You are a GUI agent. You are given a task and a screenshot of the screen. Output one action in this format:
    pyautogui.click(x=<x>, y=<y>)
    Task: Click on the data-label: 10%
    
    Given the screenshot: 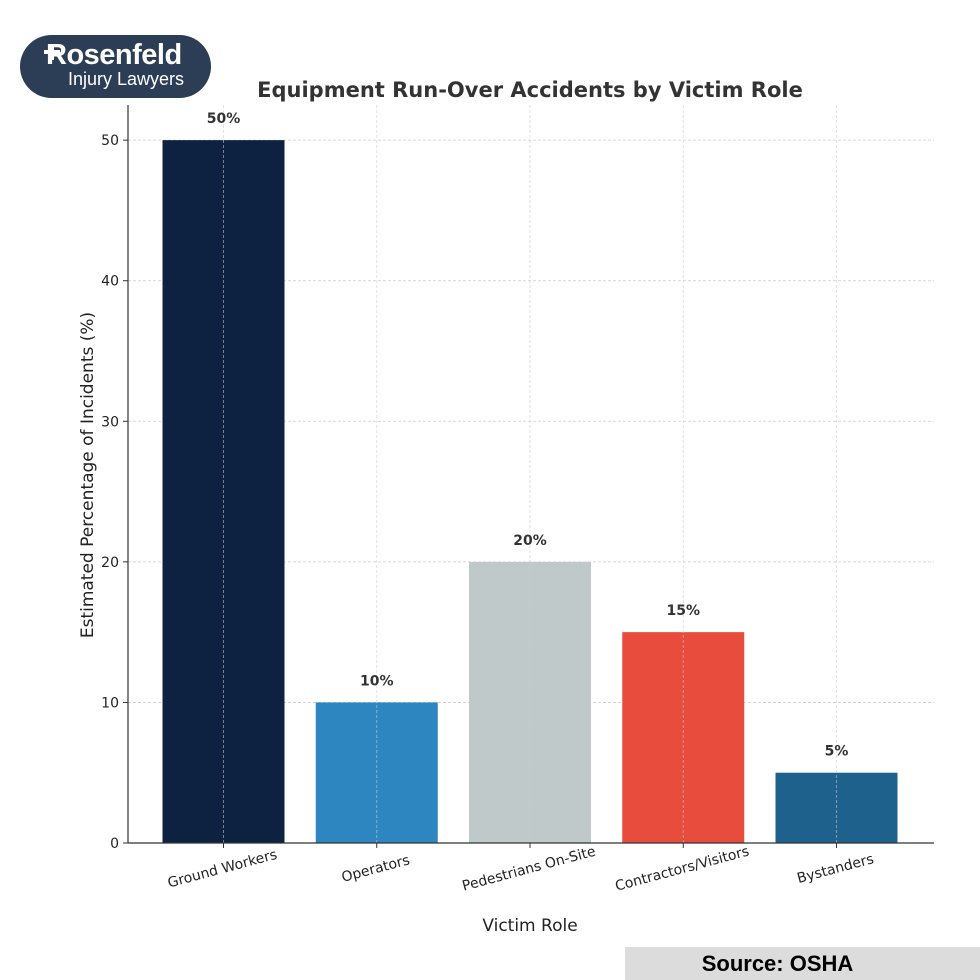 What is the action you would take?
    pyautogui.click(x=377, y=681)
    